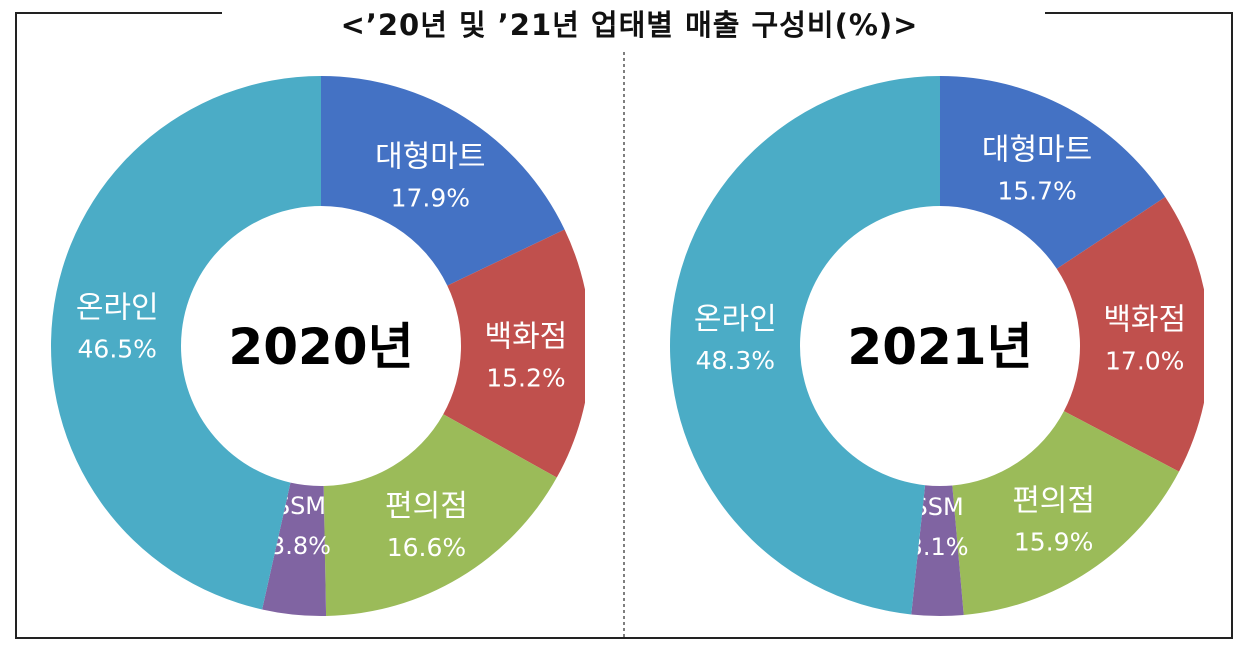 The height and width of the screenshot is (657, 1249). I want to click on slice-label-online-0: 온라인, so click(117, 308).